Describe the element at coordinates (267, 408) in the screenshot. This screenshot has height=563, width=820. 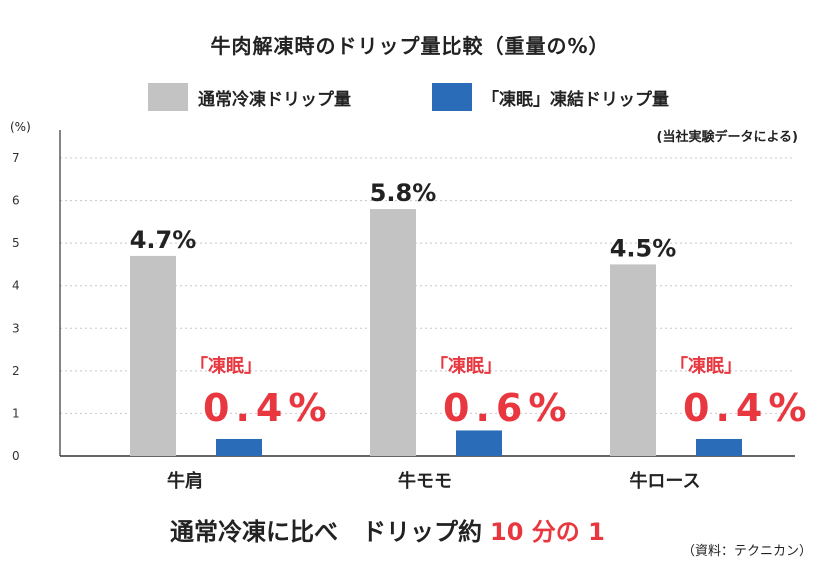
I see `value-label-tomin-0: 0.4%` at that location.